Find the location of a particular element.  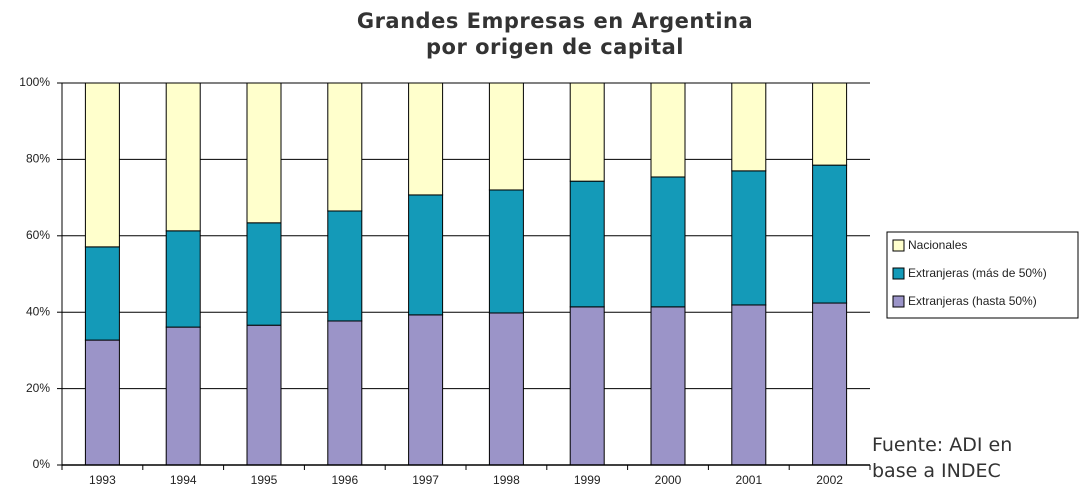

x-tick-label: 1993 is located at coordinates (102, 480).